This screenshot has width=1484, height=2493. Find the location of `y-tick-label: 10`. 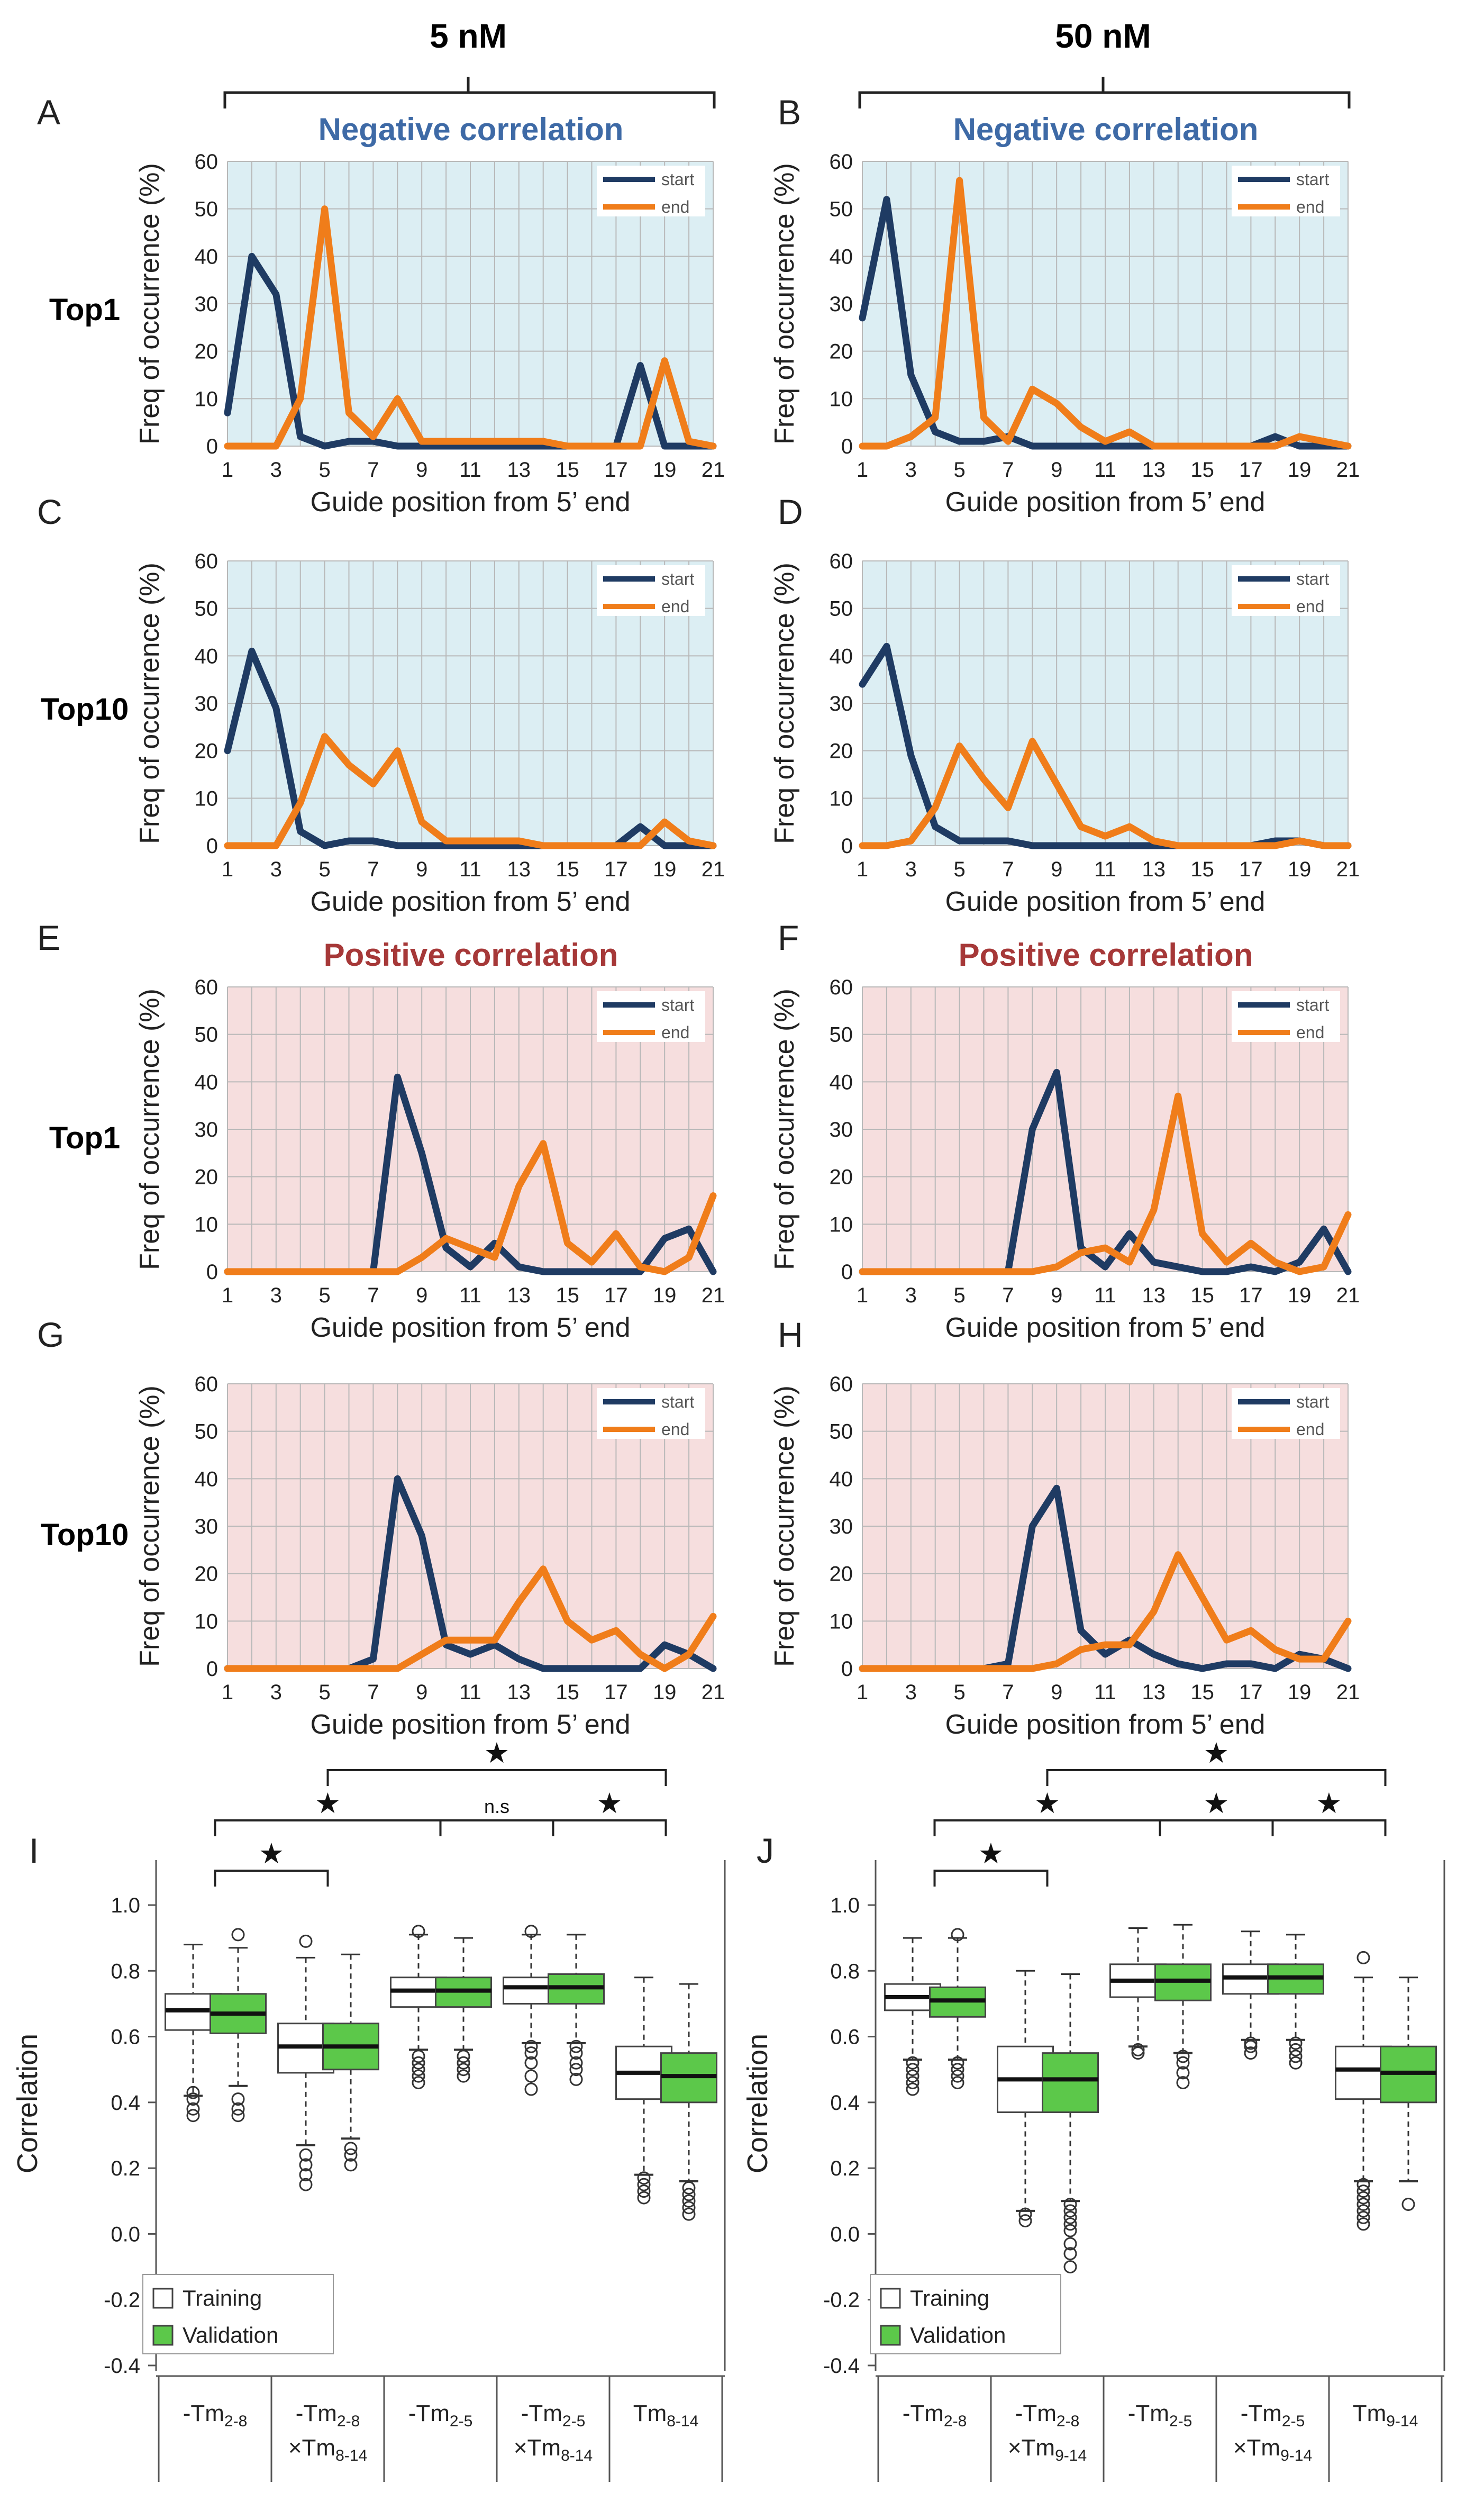

y-tick-label: 10 is located at coordinates (841, 1224).